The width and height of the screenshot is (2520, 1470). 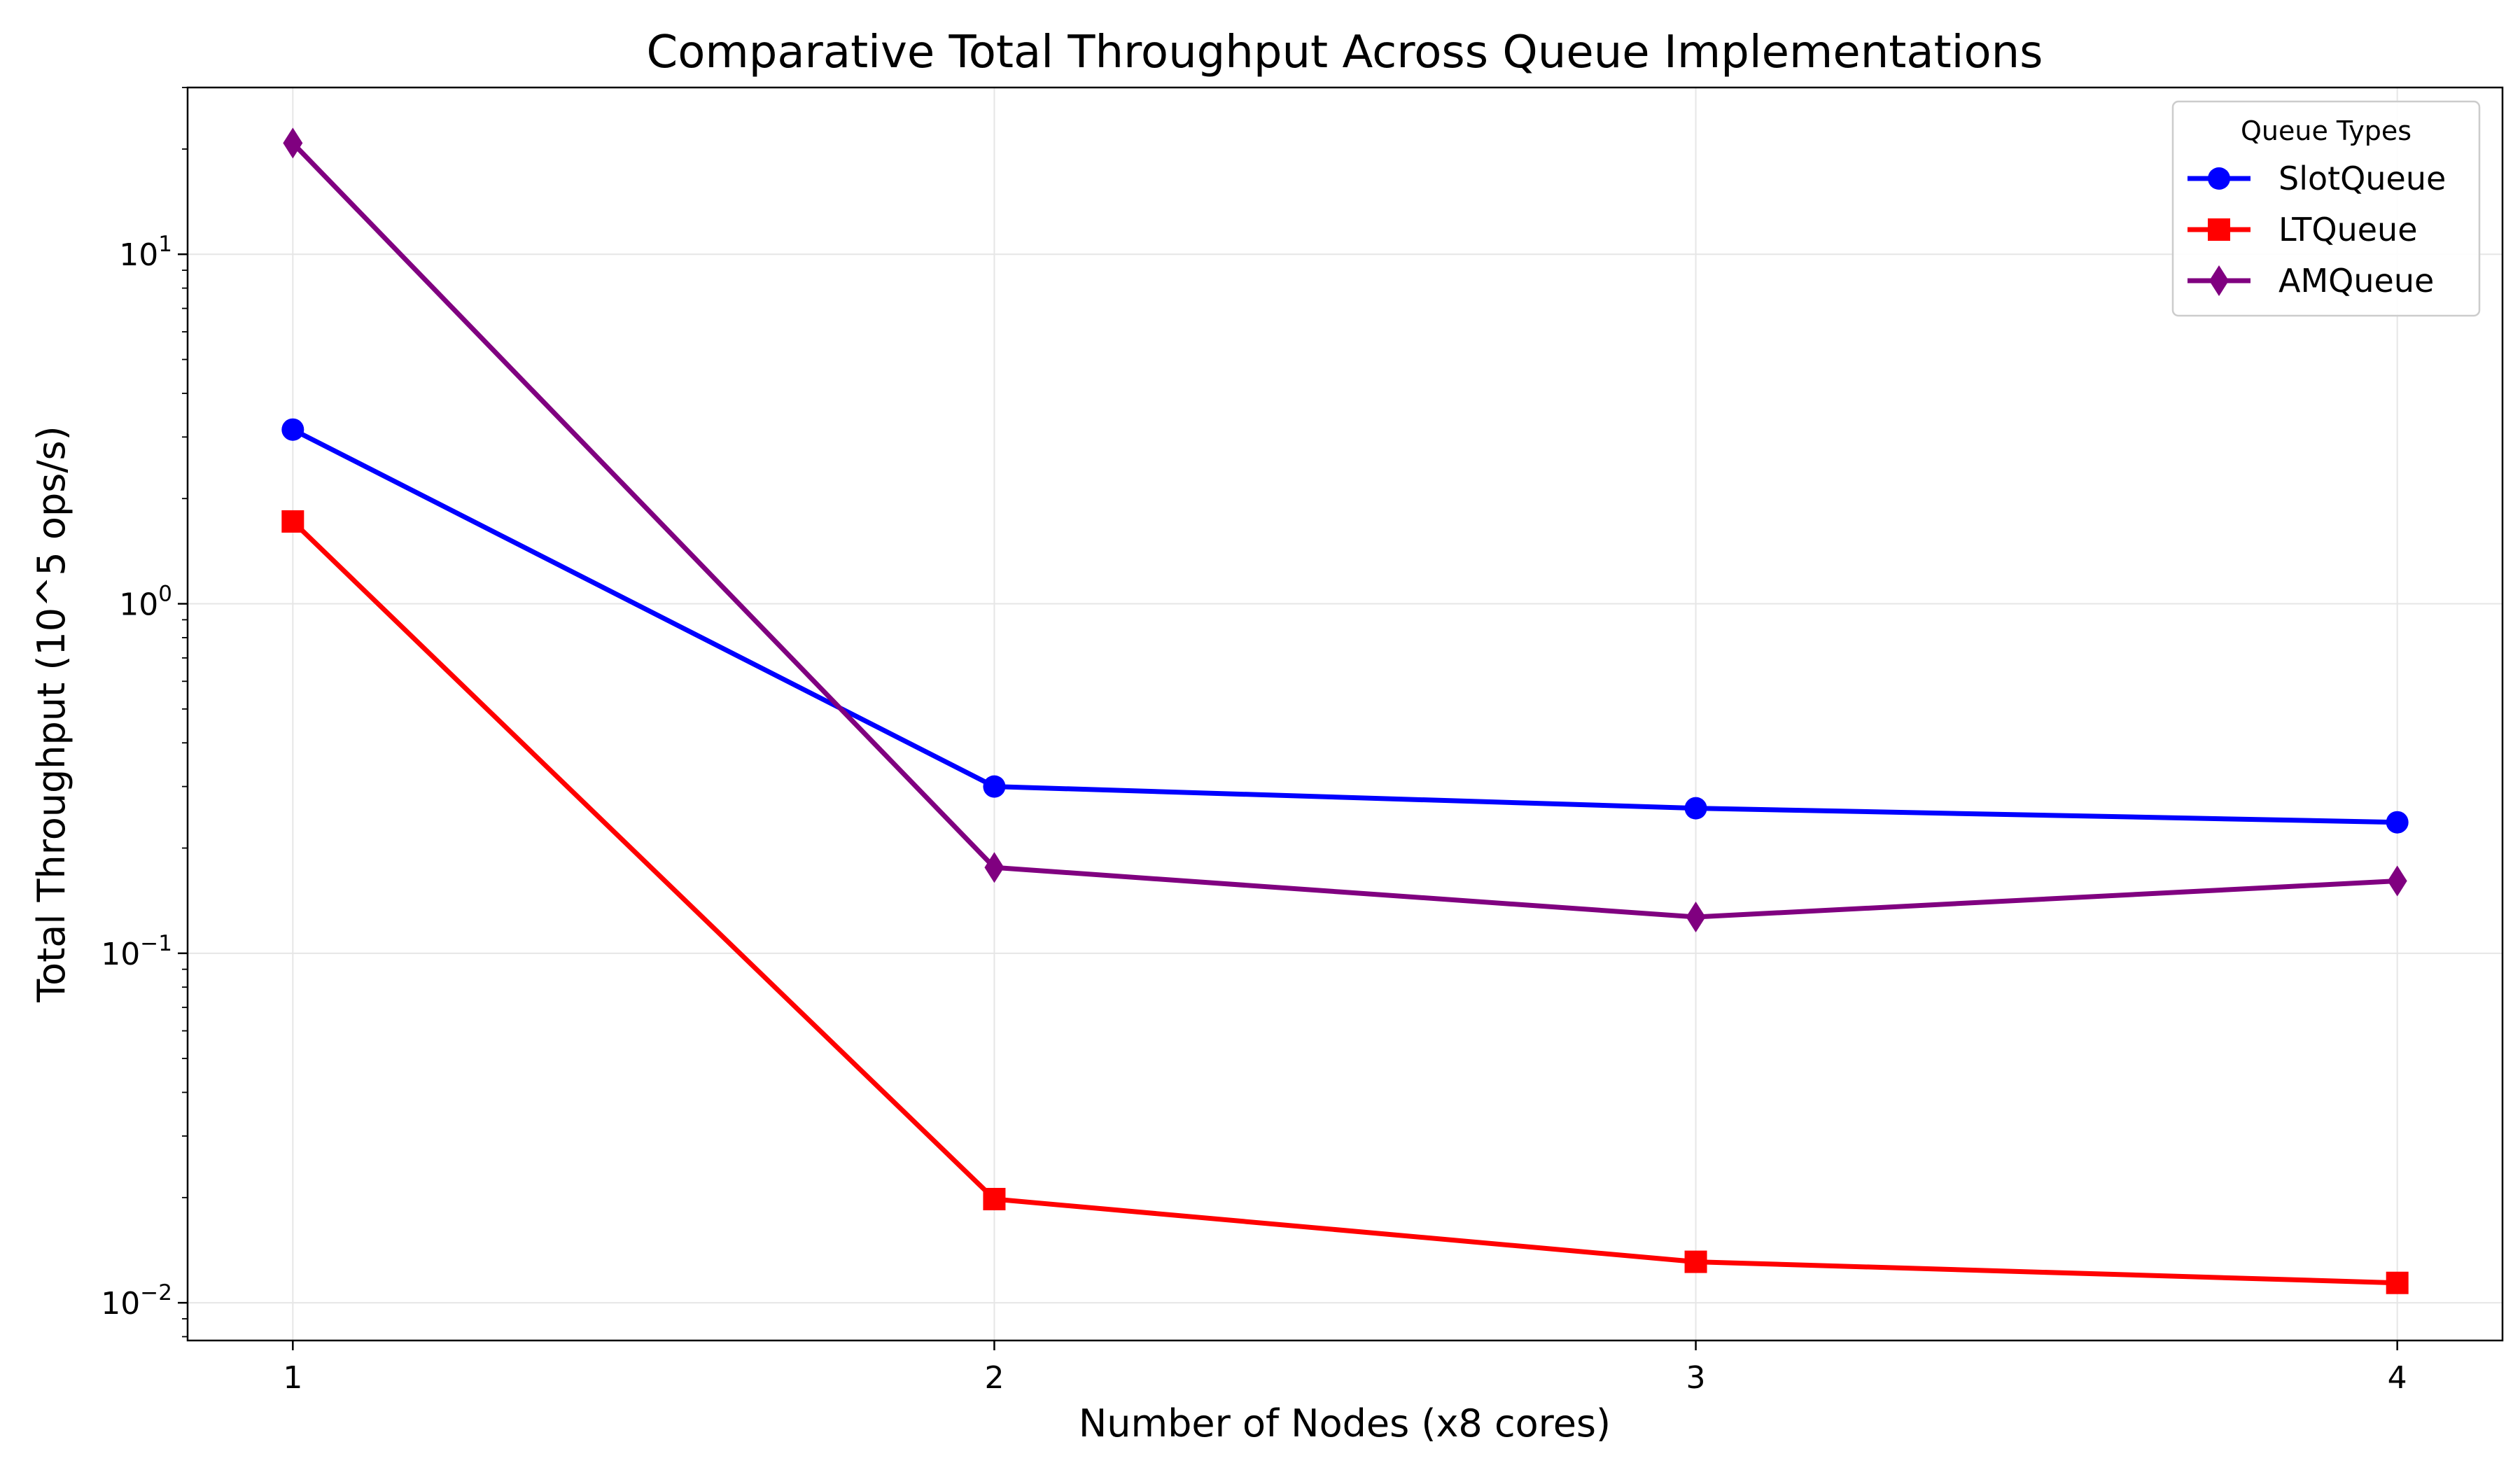 I want to click on x-axis-title: Number of Nodes (x8 cores), so click(x=1345, y=1423).